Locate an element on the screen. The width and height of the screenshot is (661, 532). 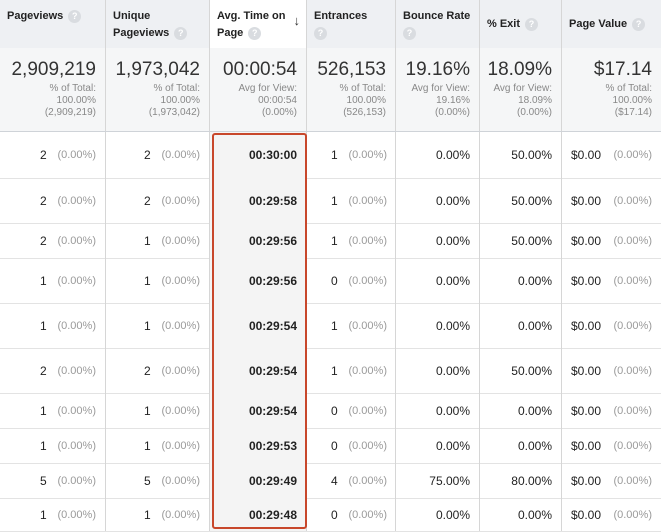
header-avg-time-on-page: Avg. Time on Page? ↓ is located at coordinates (258, 24).